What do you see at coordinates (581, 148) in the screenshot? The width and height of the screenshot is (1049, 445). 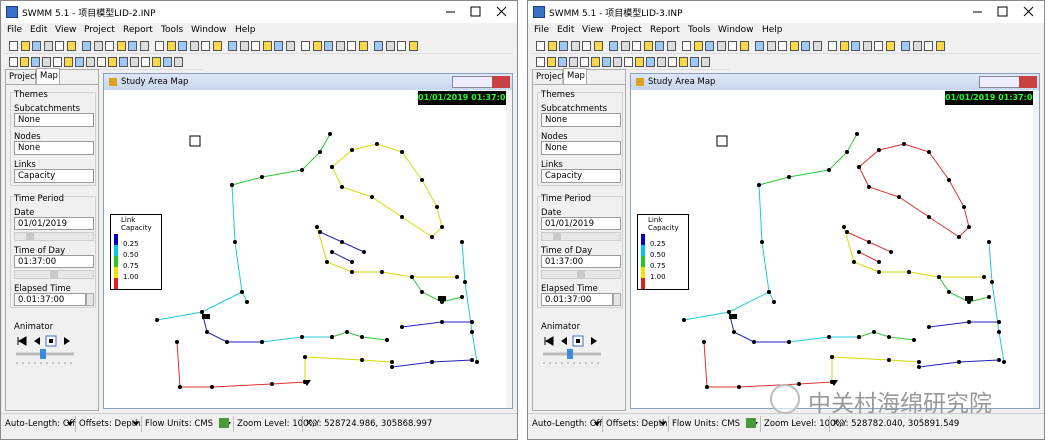 I see `dropdown: None` at bounding box center [581, 148].